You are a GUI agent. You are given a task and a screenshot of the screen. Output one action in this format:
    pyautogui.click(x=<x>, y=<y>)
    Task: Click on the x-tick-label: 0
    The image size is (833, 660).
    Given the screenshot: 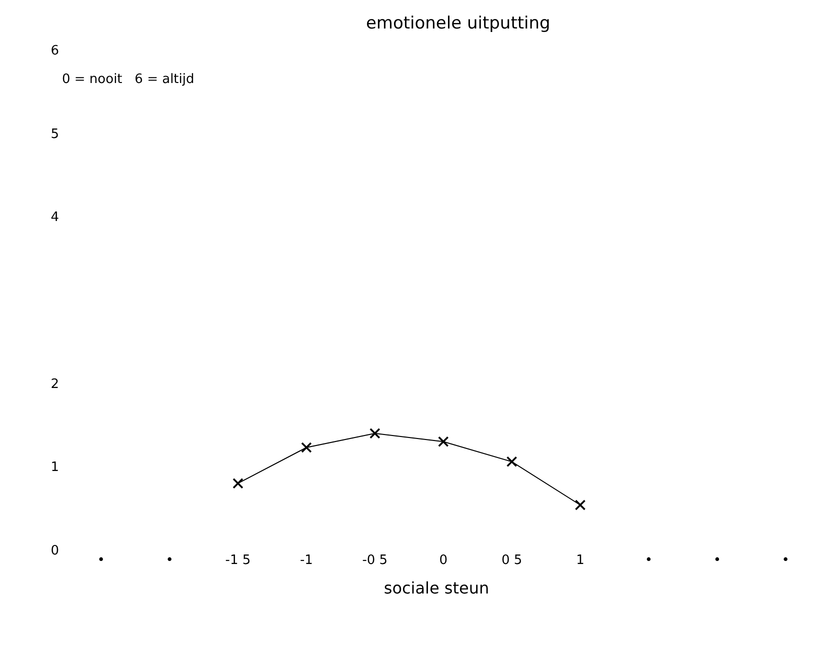 What is the action you would take?
    pyautogui.click(x=443, y=560)
    